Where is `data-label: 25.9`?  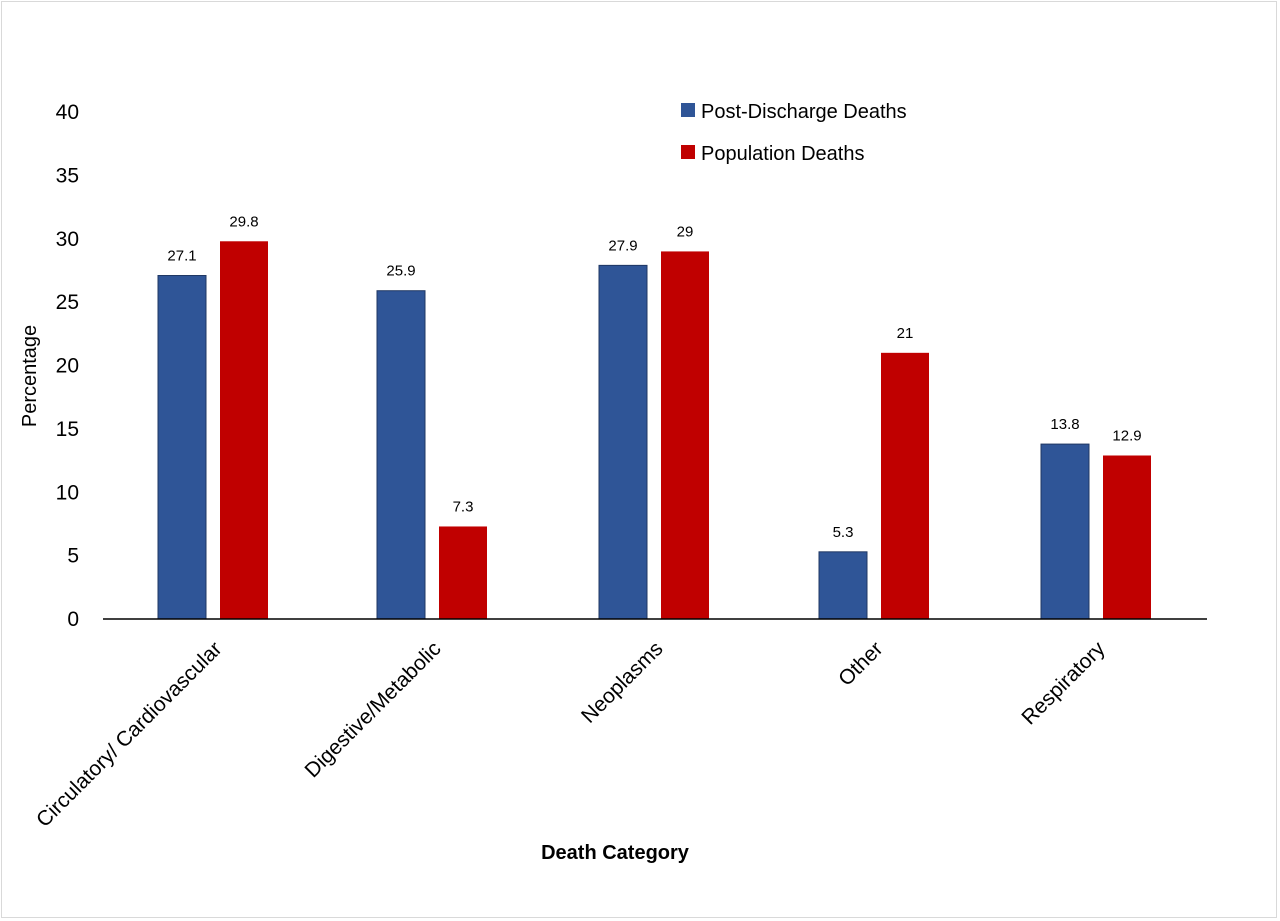 data-label: 25.9 is located at coordinates (400, 271).